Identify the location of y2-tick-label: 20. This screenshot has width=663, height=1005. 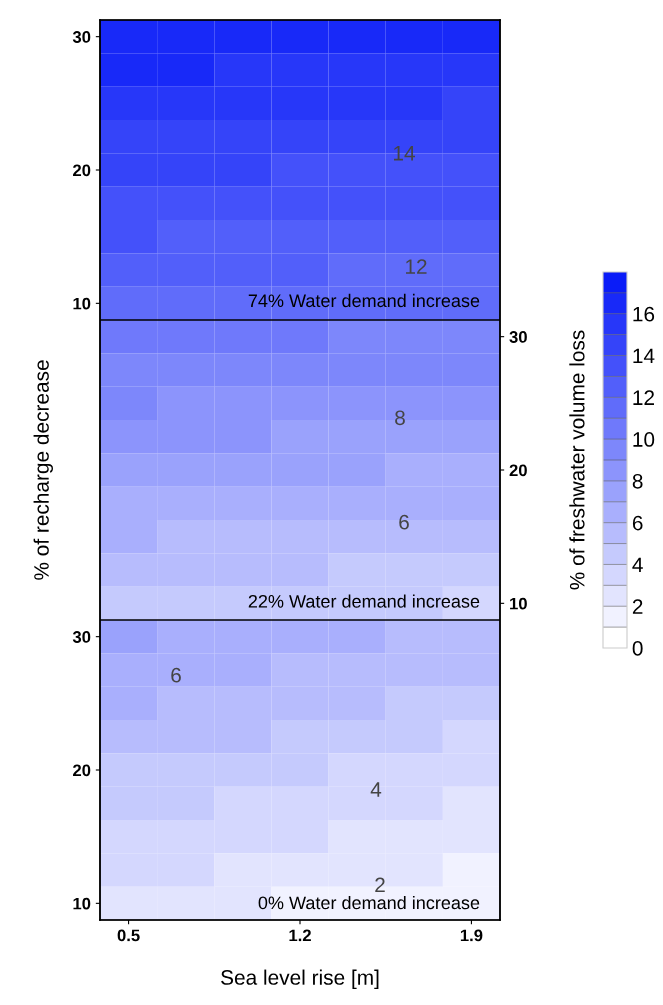
(518, 470).